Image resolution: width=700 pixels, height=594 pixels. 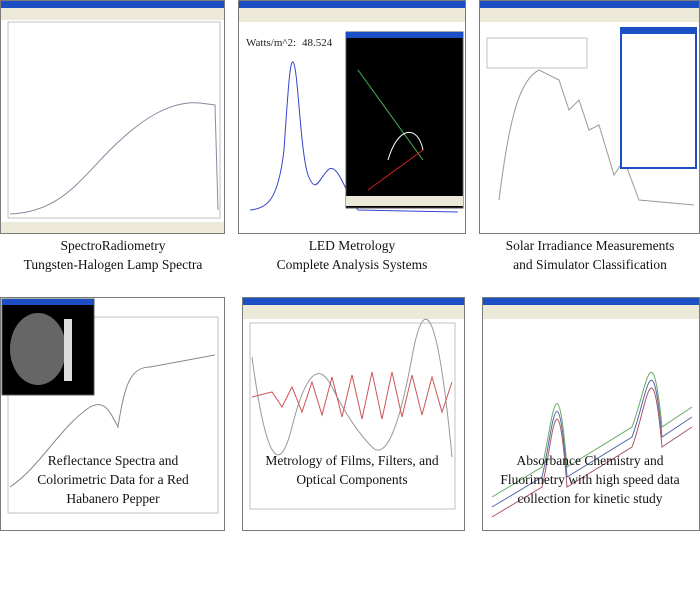 What do you see at coordinates (271, 43) in the screenshot?
I see `reading-label: Watts/m^2:` at bounding box center [271, 43].